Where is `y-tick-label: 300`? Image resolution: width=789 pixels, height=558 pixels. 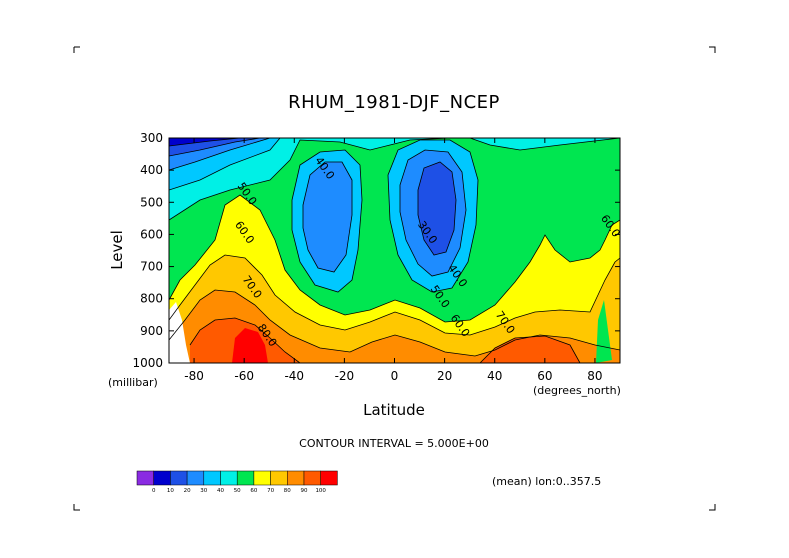 y-tick-label: 300 is located at coordinates (151, 138).